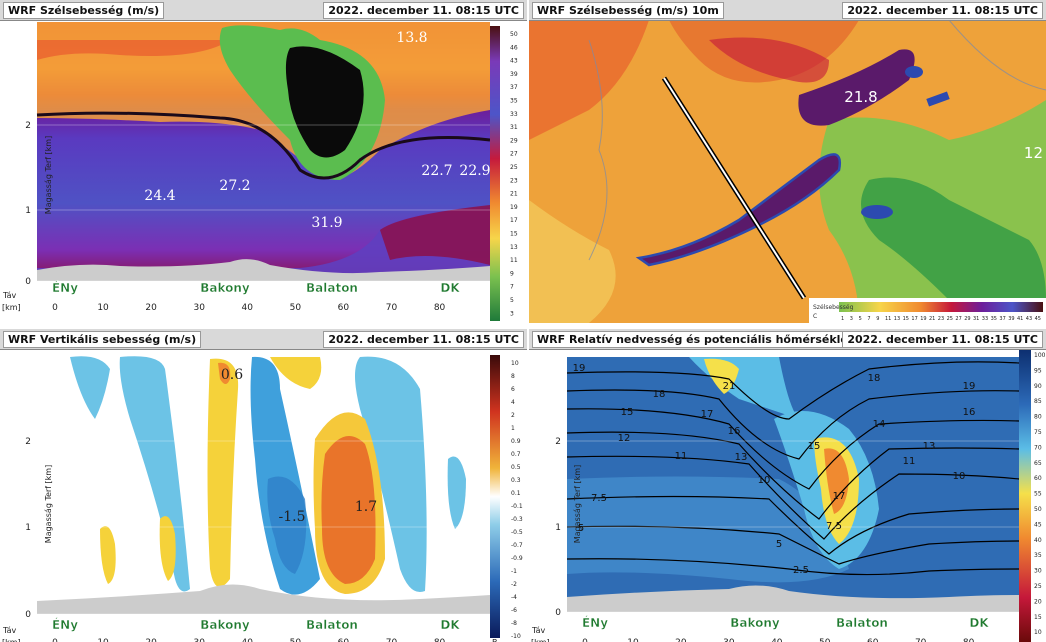  Describe the element at coordinates (513, 415) in the screenshot. I see `colorbar-tick-label: 2` at that location.